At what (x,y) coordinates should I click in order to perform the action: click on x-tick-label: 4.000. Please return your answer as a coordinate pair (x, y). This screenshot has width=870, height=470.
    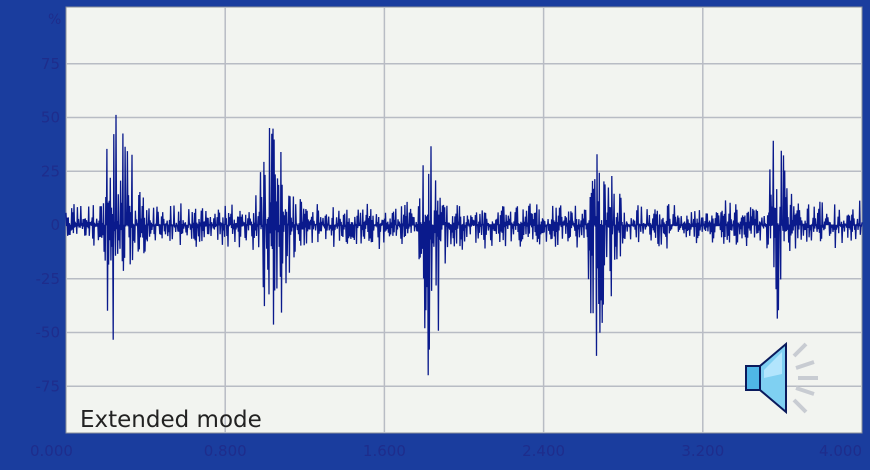
    Looking at the image, I should click on (840, 451).